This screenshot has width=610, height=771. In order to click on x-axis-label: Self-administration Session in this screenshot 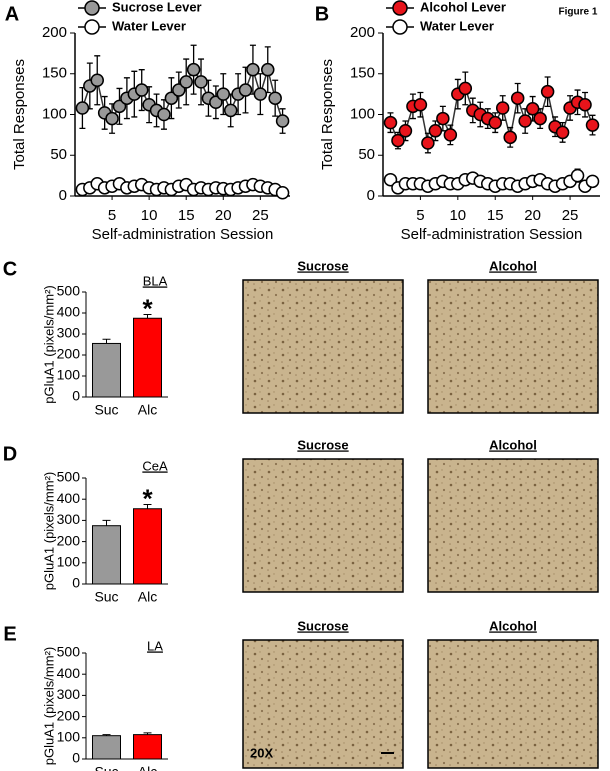, I will do `click(492, 234)`.